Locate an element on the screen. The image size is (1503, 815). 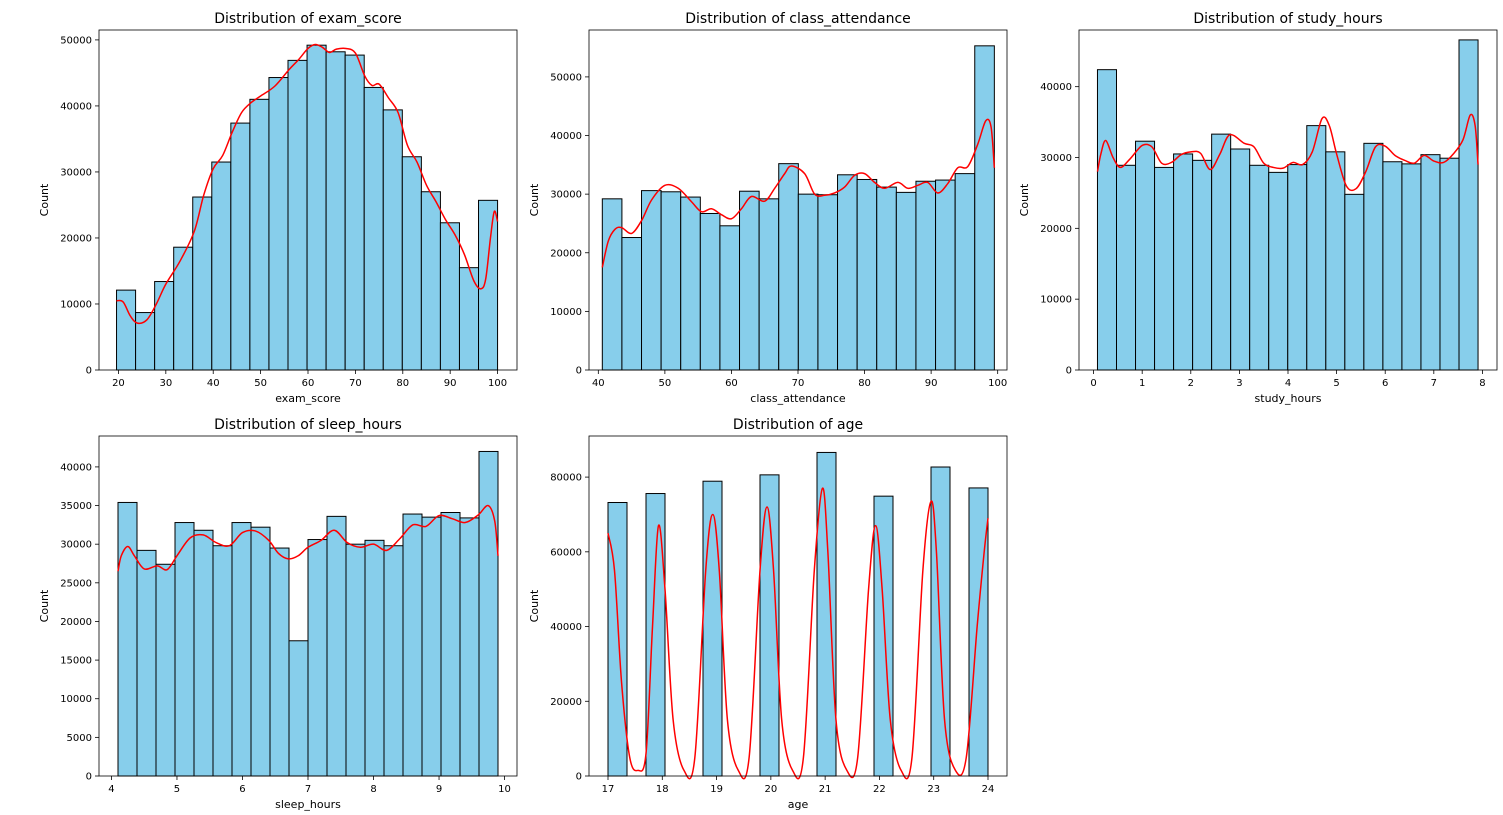
x-tick-label: 2 is located at coordinates (1191, 383).